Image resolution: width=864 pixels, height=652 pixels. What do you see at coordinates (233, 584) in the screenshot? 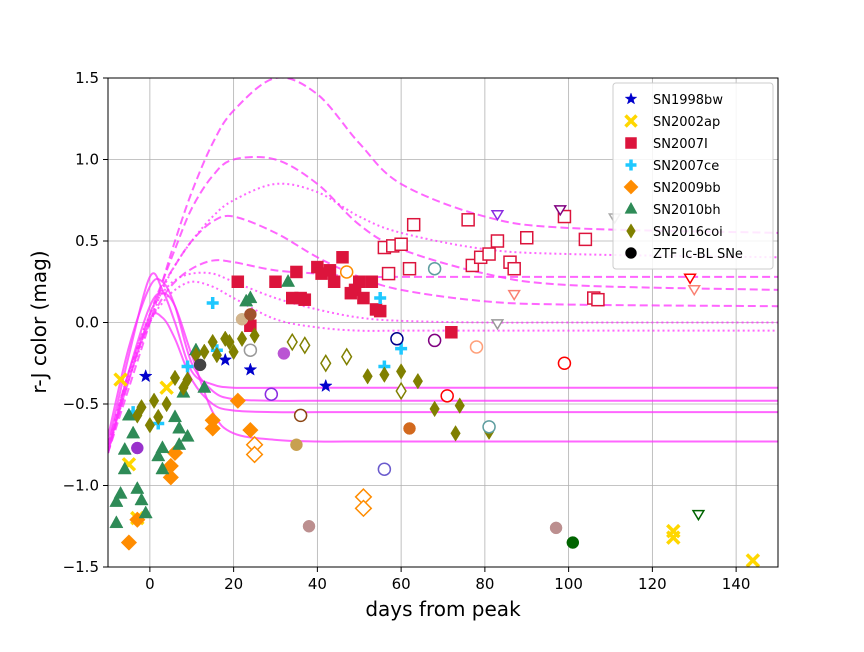
I see `x-tick-label: 20` at bounding box center [233, 584].